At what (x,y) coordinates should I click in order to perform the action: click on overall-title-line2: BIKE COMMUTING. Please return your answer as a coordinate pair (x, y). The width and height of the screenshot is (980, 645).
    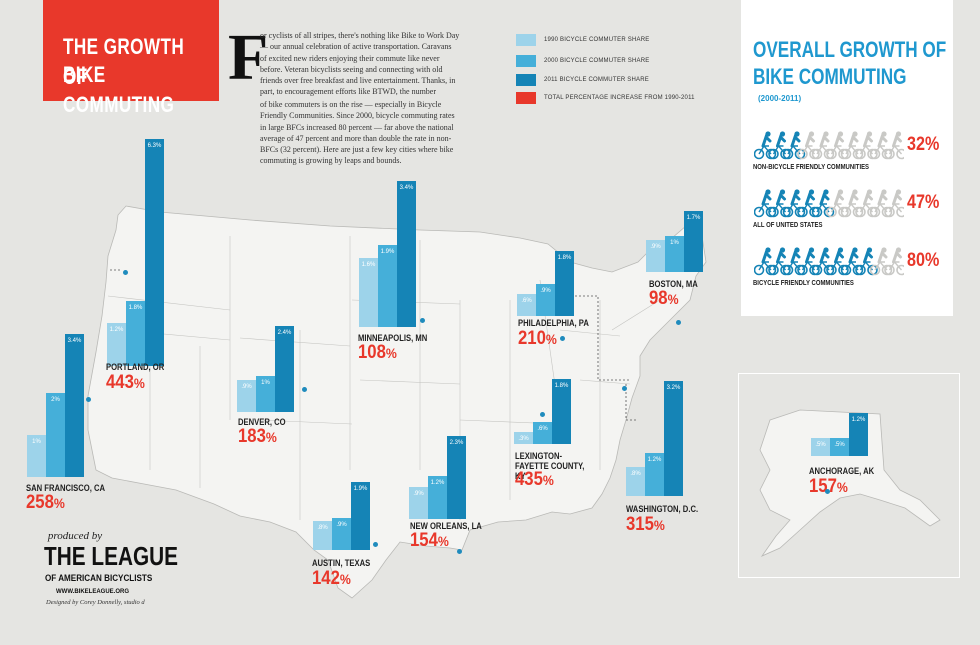
    Looking at the image, I should click on (830, 76).